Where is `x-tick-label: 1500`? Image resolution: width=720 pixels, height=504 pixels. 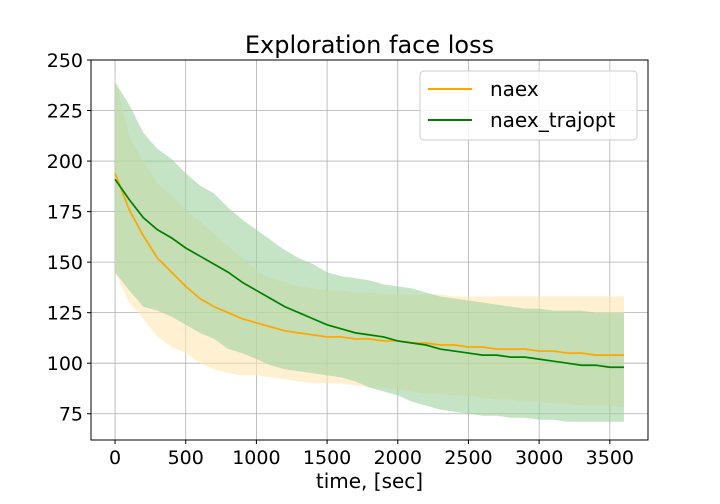
x-tick-label: 1500 is located at coordinates (327, 458).